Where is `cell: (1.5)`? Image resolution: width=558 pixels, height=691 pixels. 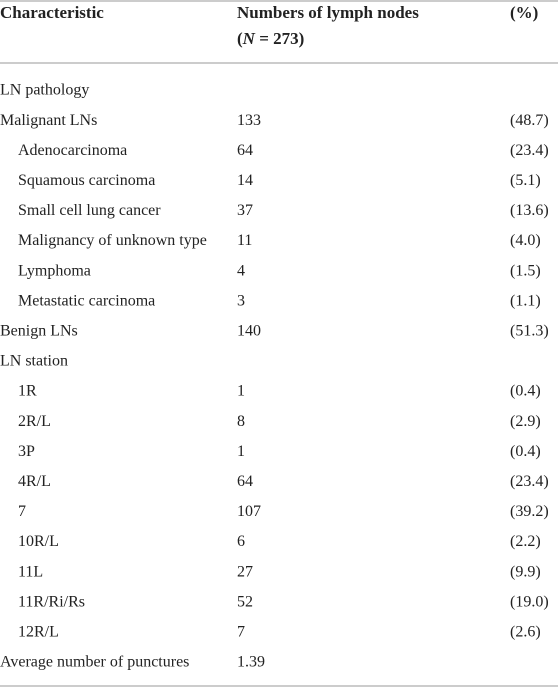 cell: (1.5) is located at coordinates (525, 270).